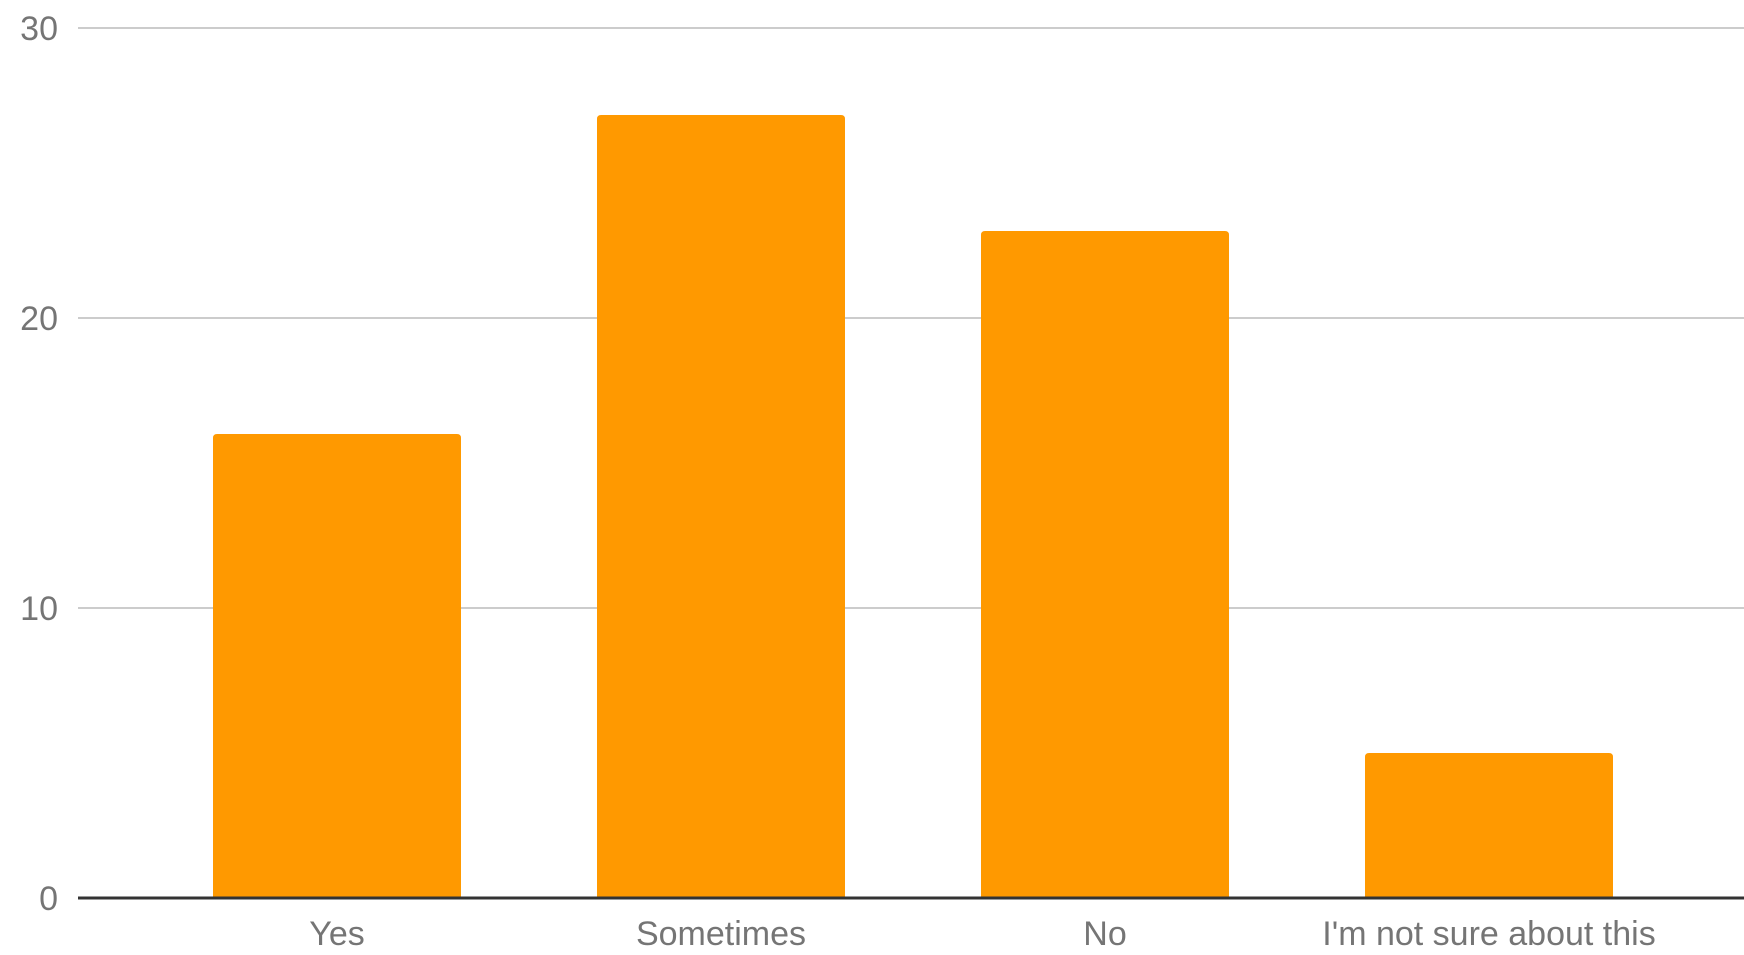 This screenshot has height=955, width=1744. I want to click on x-category-label: Yes, so click(336, 934).